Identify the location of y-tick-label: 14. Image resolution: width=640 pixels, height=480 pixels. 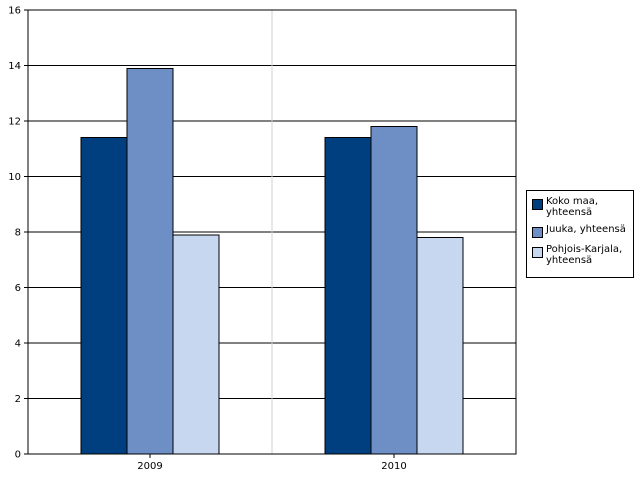
(14, 66).